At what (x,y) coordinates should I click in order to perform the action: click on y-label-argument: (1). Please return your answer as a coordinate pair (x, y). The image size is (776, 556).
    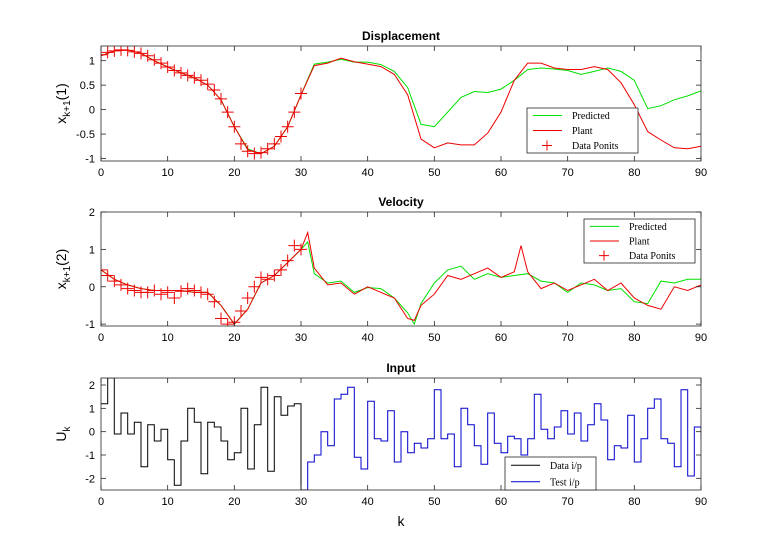
    Looking at the image, I should click on (61, 91).